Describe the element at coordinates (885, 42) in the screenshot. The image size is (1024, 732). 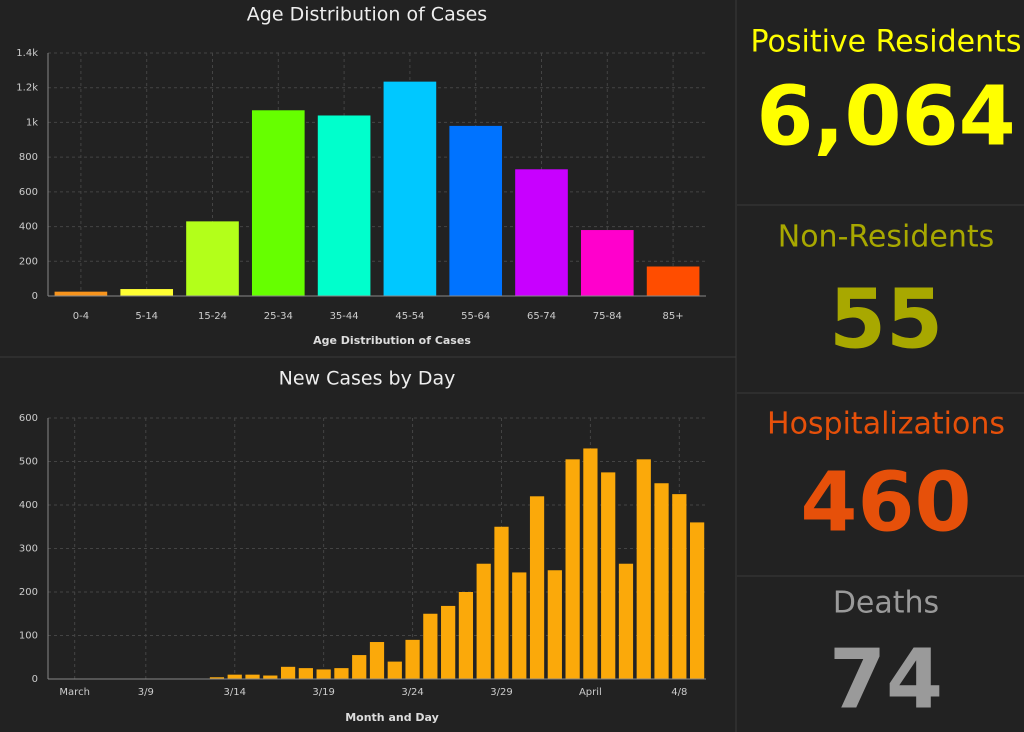
I see `indicator-title: Positive Residents` at that location.